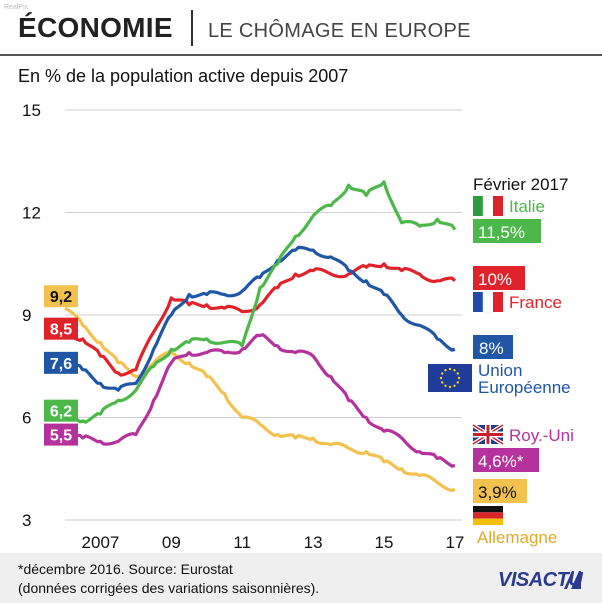 This screenshot has height=603, width=602. What do you see at coordinates (26, 315) in the screenshot?
I see `y-tick-label: 9` at bounding box center [26, 315].